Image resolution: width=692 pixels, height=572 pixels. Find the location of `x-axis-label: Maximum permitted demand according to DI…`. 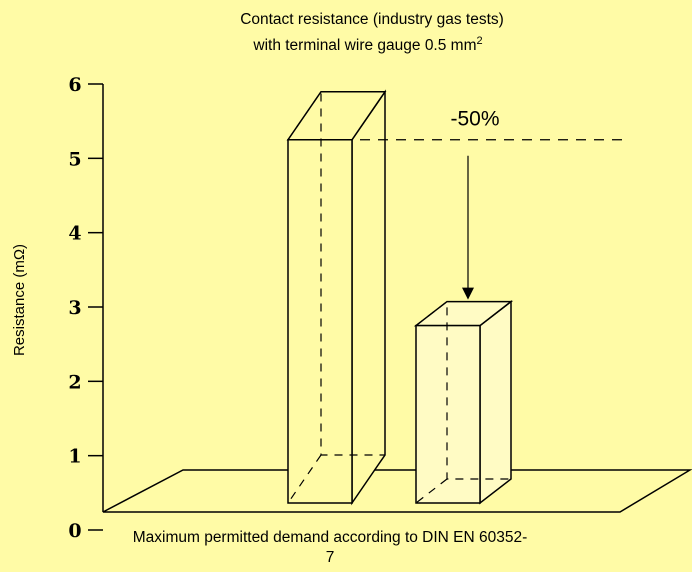

x-axis-label: Maximum permitted demand according to DI… is located at coordinates (330, 547).